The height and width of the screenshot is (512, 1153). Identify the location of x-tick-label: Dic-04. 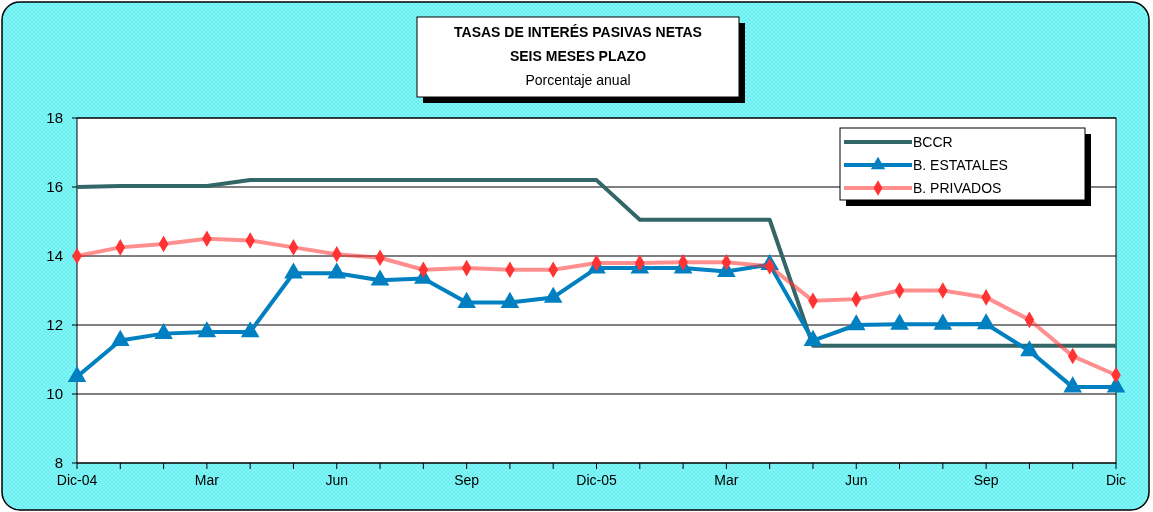
(77, 480).